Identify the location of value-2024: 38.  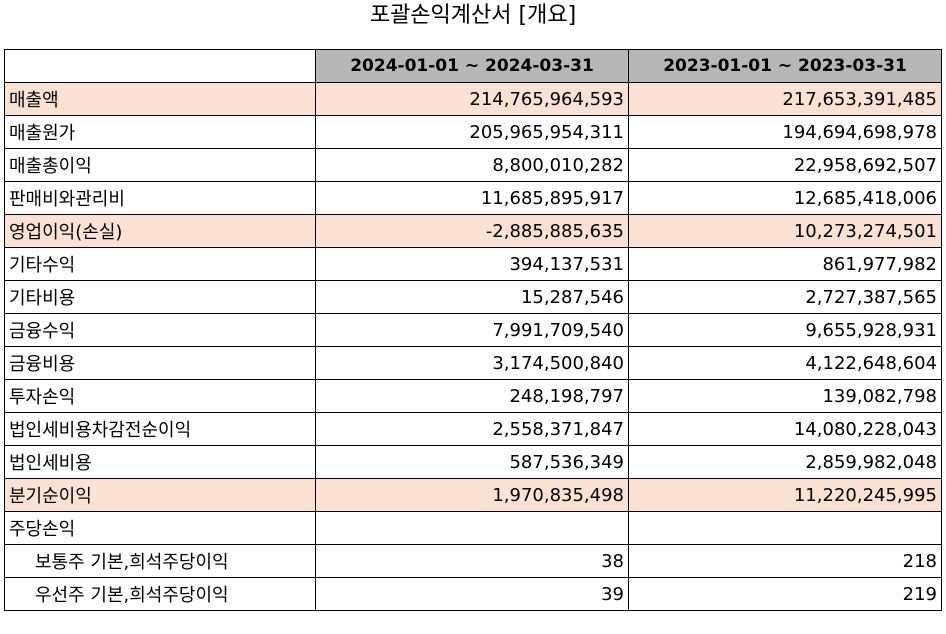
(472, 561).